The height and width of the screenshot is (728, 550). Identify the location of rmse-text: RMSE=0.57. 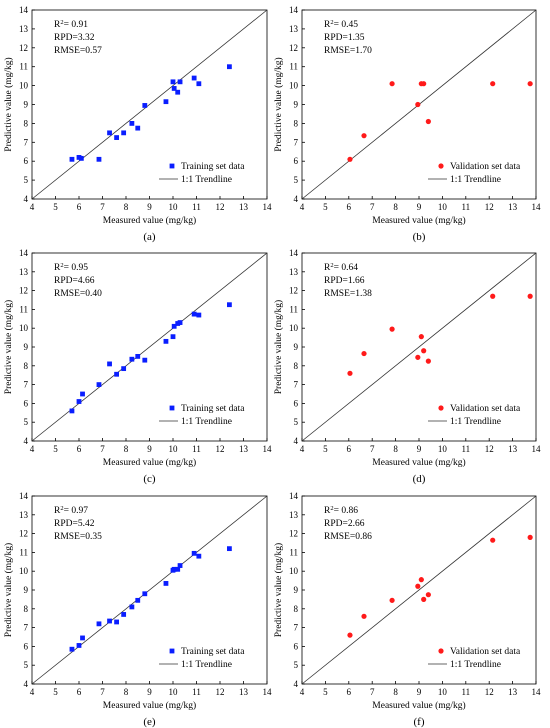
(78, 51).